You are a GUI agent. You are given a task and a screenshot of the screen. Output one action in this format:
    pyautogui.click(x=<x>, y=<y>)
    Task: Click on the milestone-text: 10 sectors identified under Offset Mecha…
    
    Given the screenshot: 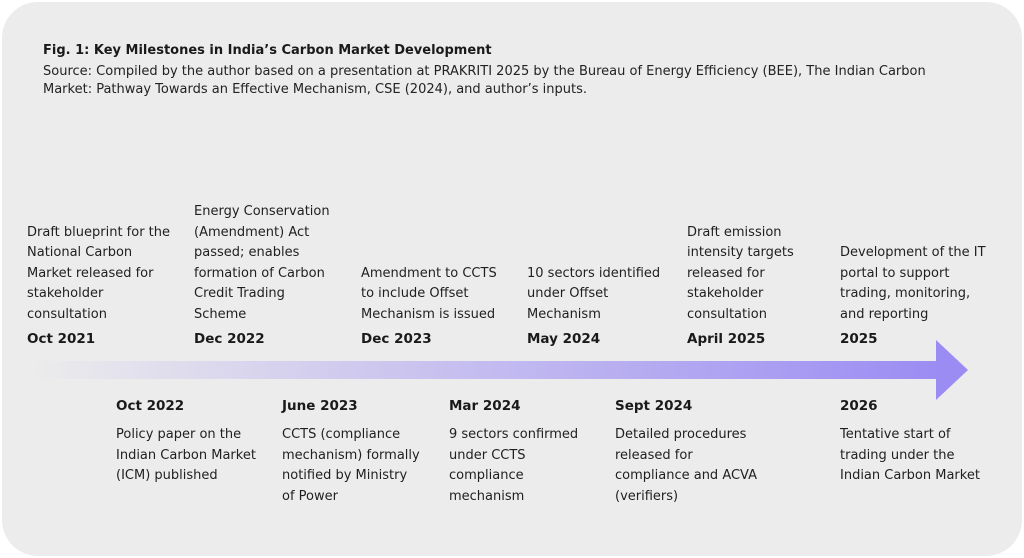 What is the action you would take?
    pyautogui.click(x=594, y=293)
    